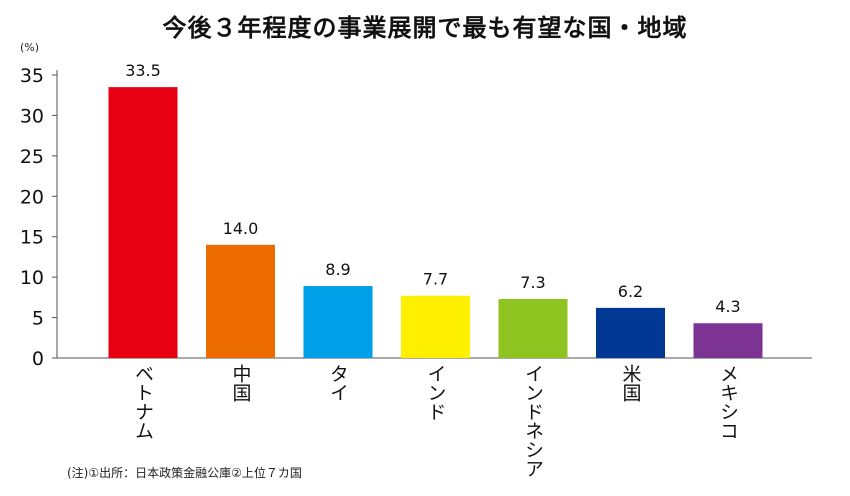 The height and width of the screenshot is (496, 850). Describe the element at coordinates (32, 157) in the screenshot. I see `y-tick-label: 25` at that location.